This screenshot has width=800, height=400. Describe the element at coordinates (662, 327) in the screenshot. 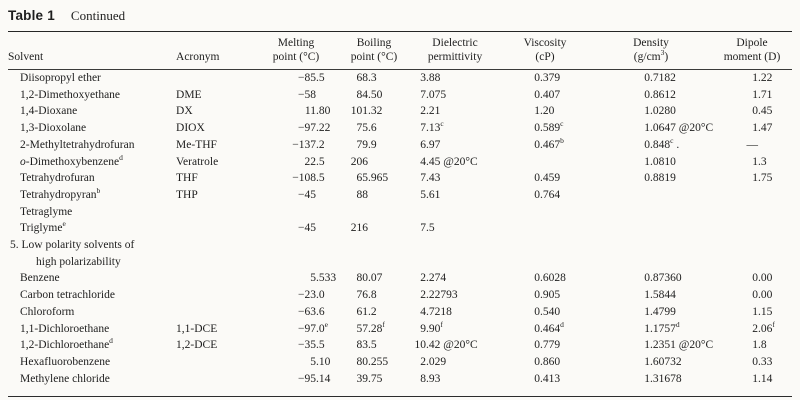

I see `cell-density: 1.1757d` at that location.